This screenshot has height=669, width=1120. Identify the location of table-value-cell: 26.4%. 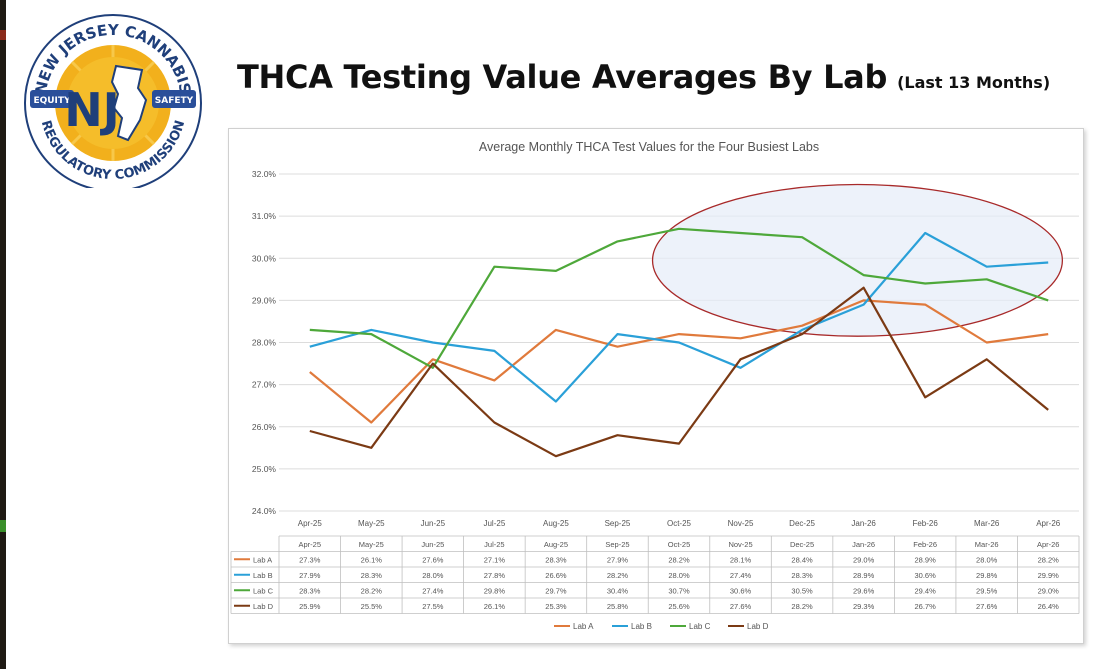
(1049, 606).